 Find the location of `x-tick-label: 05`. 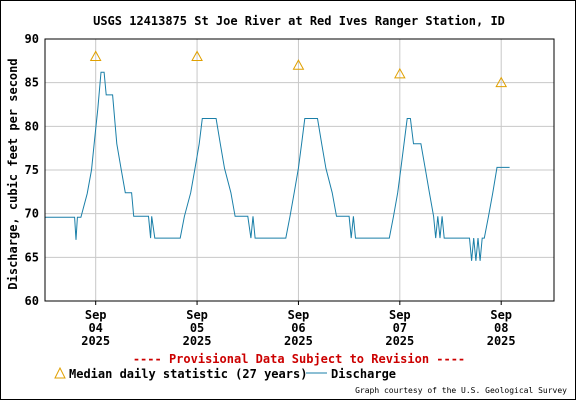

x-tick-label: 05 is located at coordinates (197, 328).